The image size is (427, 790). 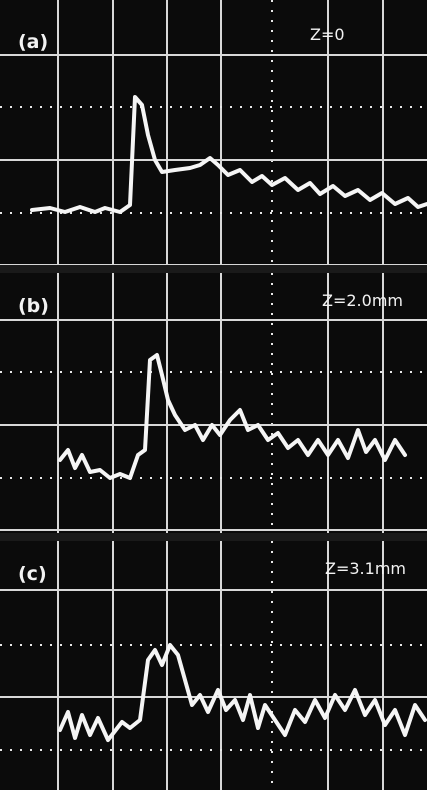 What do you see at coordinates (327, 34) in the screenshot?
I see `z-position: Z=0` at bounding box center [327, 34].